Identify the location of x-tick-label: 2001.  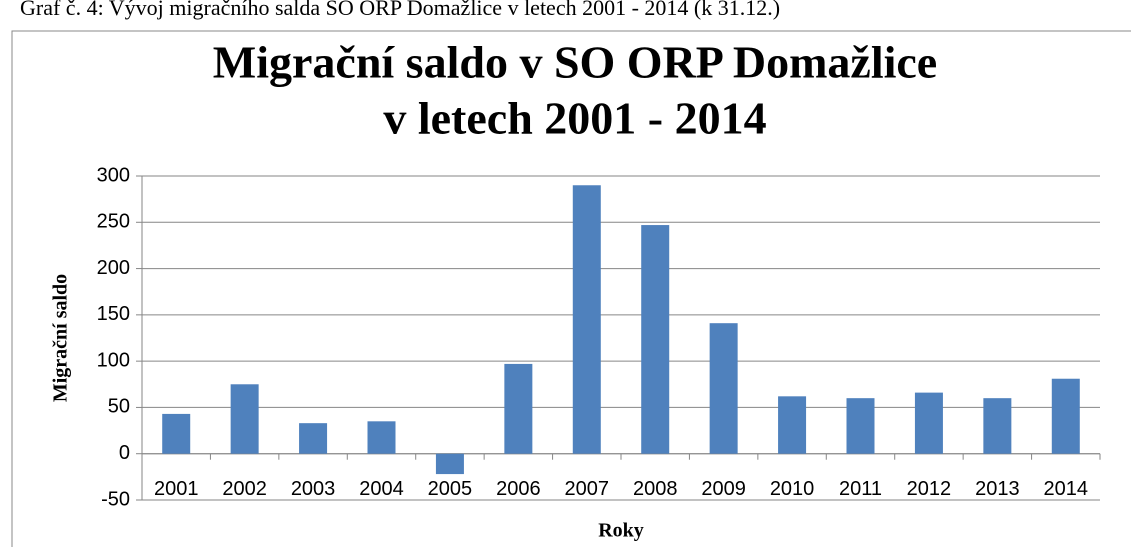
(176, 489).